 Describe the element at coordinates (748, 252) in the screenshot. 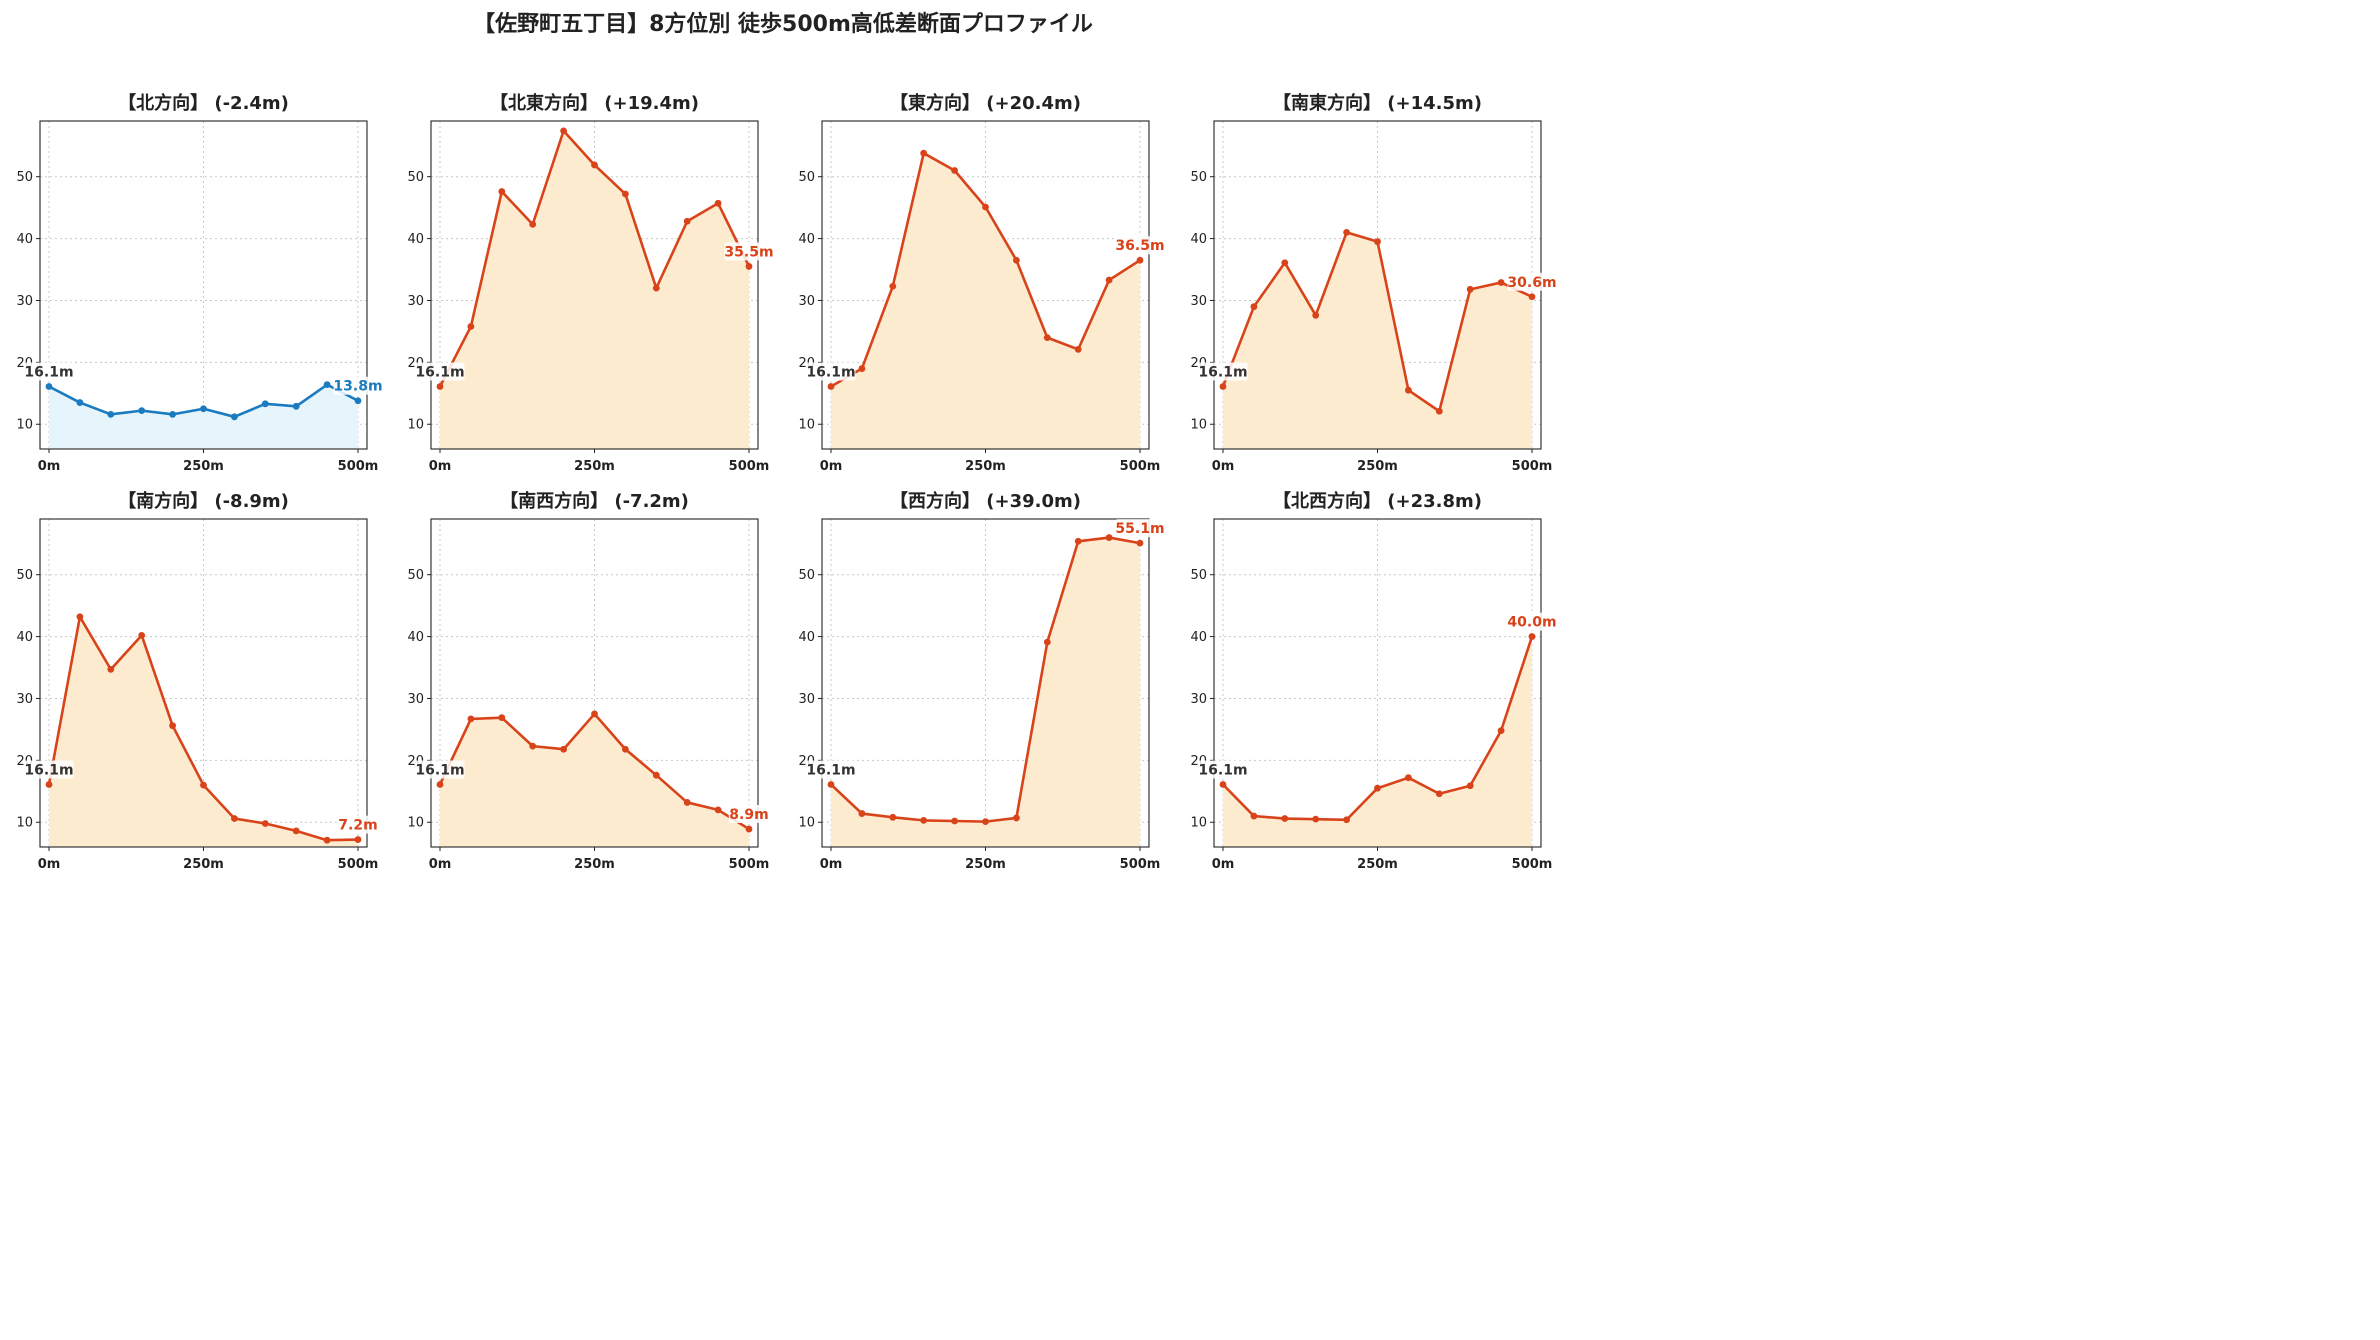

I see `end-elevation-label: 35.5m` at that location.